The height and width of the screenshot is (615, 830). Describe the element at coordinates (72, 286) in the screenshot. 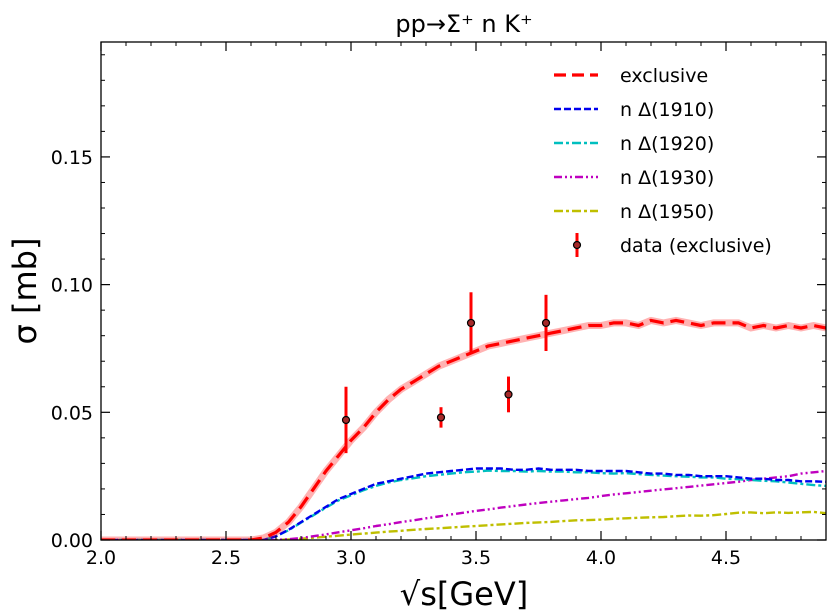

I see `y-tick-label: 0.10` at that location.